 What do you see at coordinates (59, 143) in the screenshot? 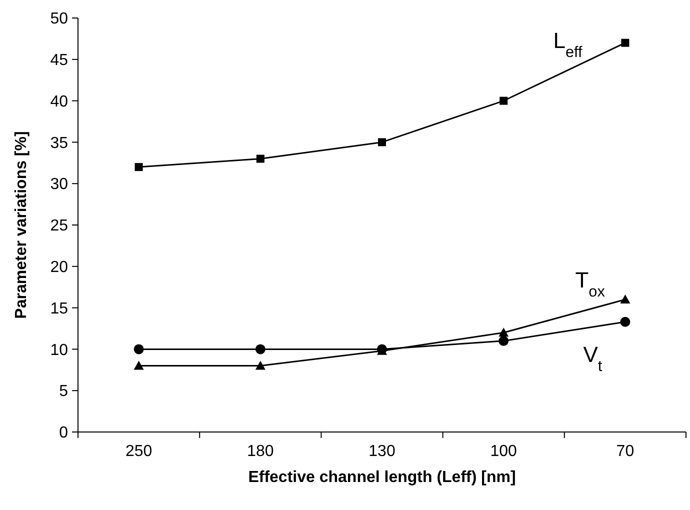
I see `y-tick-label: 35` at bounding box center [59, 143].